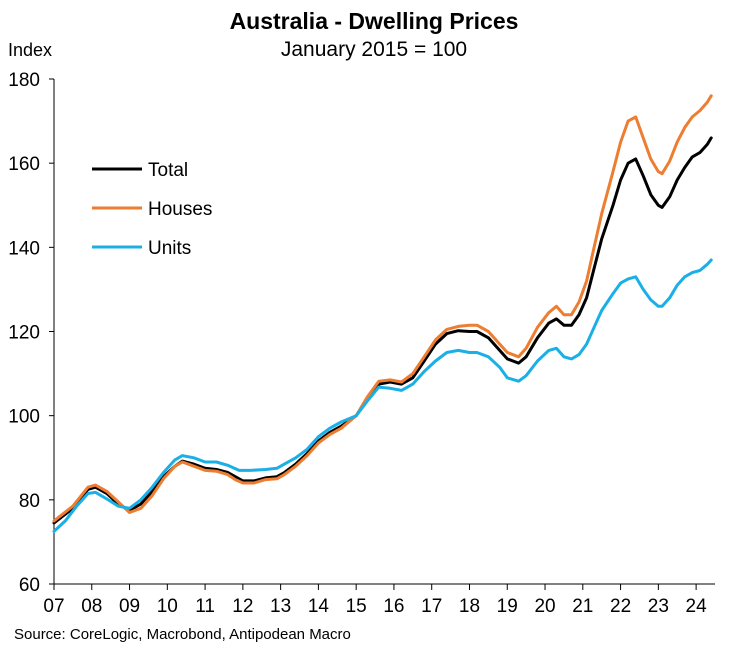 This screenshot has width=748, height=647. What do you see at coordinates (168, 170) in the screenshot?
I see `legend-label-total: Total` at bounding box center [168, 170].